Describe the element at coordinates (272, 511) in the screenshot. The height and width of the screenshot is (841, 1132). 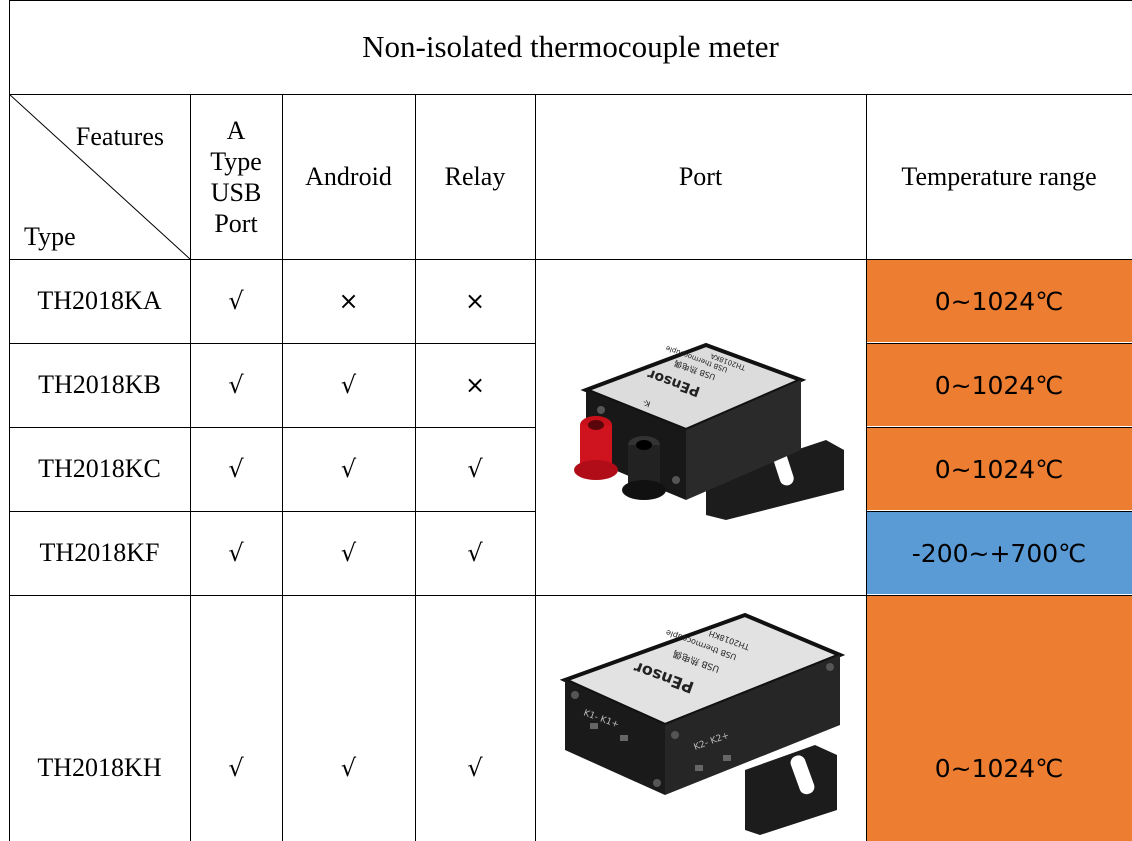
I see `border-row3` at that location.